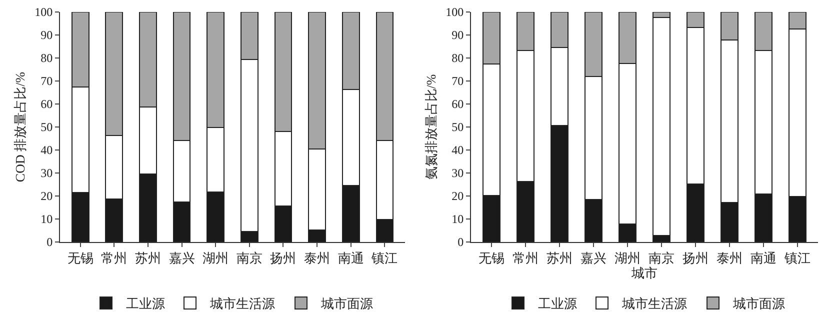 The height and width of the screenshot is (326, 827). Describe the element at coordinates (431, 127) in the screenshot. I see `y-axis-title: 氨氮排放量占比/%` at that location.